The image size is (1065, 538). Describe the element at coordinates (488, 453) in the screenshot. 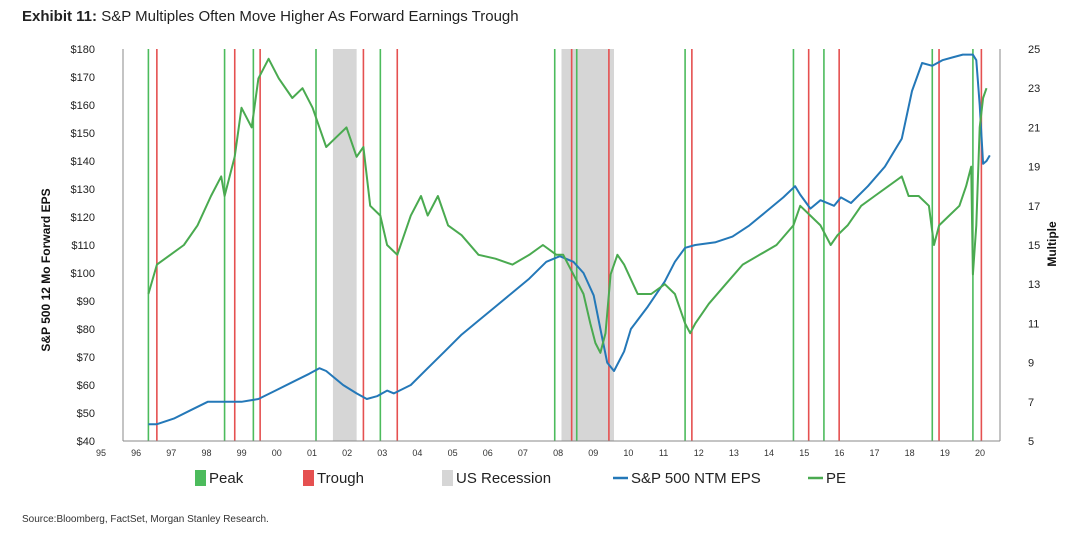

I see `x-tick-label: 06` at that location.